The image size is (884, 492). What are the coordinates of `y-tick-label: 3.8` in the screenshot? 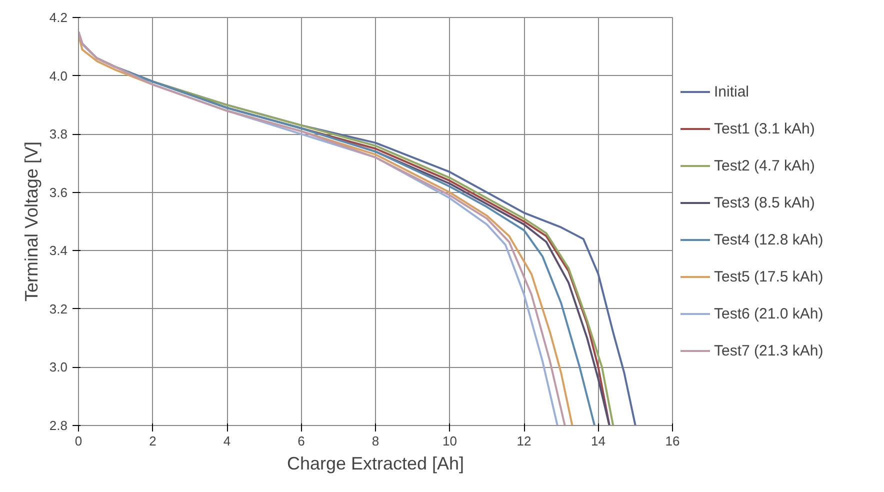 It's located at (58, 134).